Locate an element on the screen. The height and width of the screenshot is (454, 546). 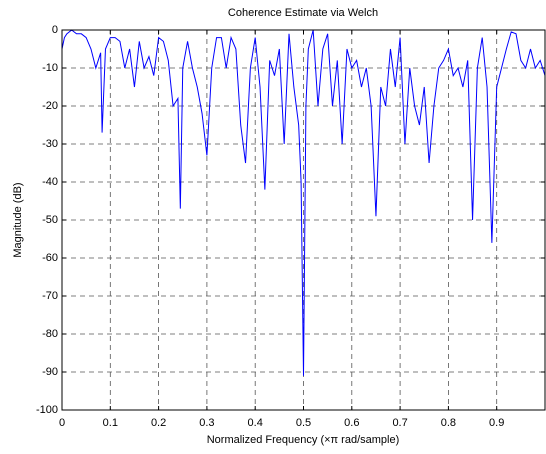
y-tick-label: -30 is located at coordinates (50, 144).